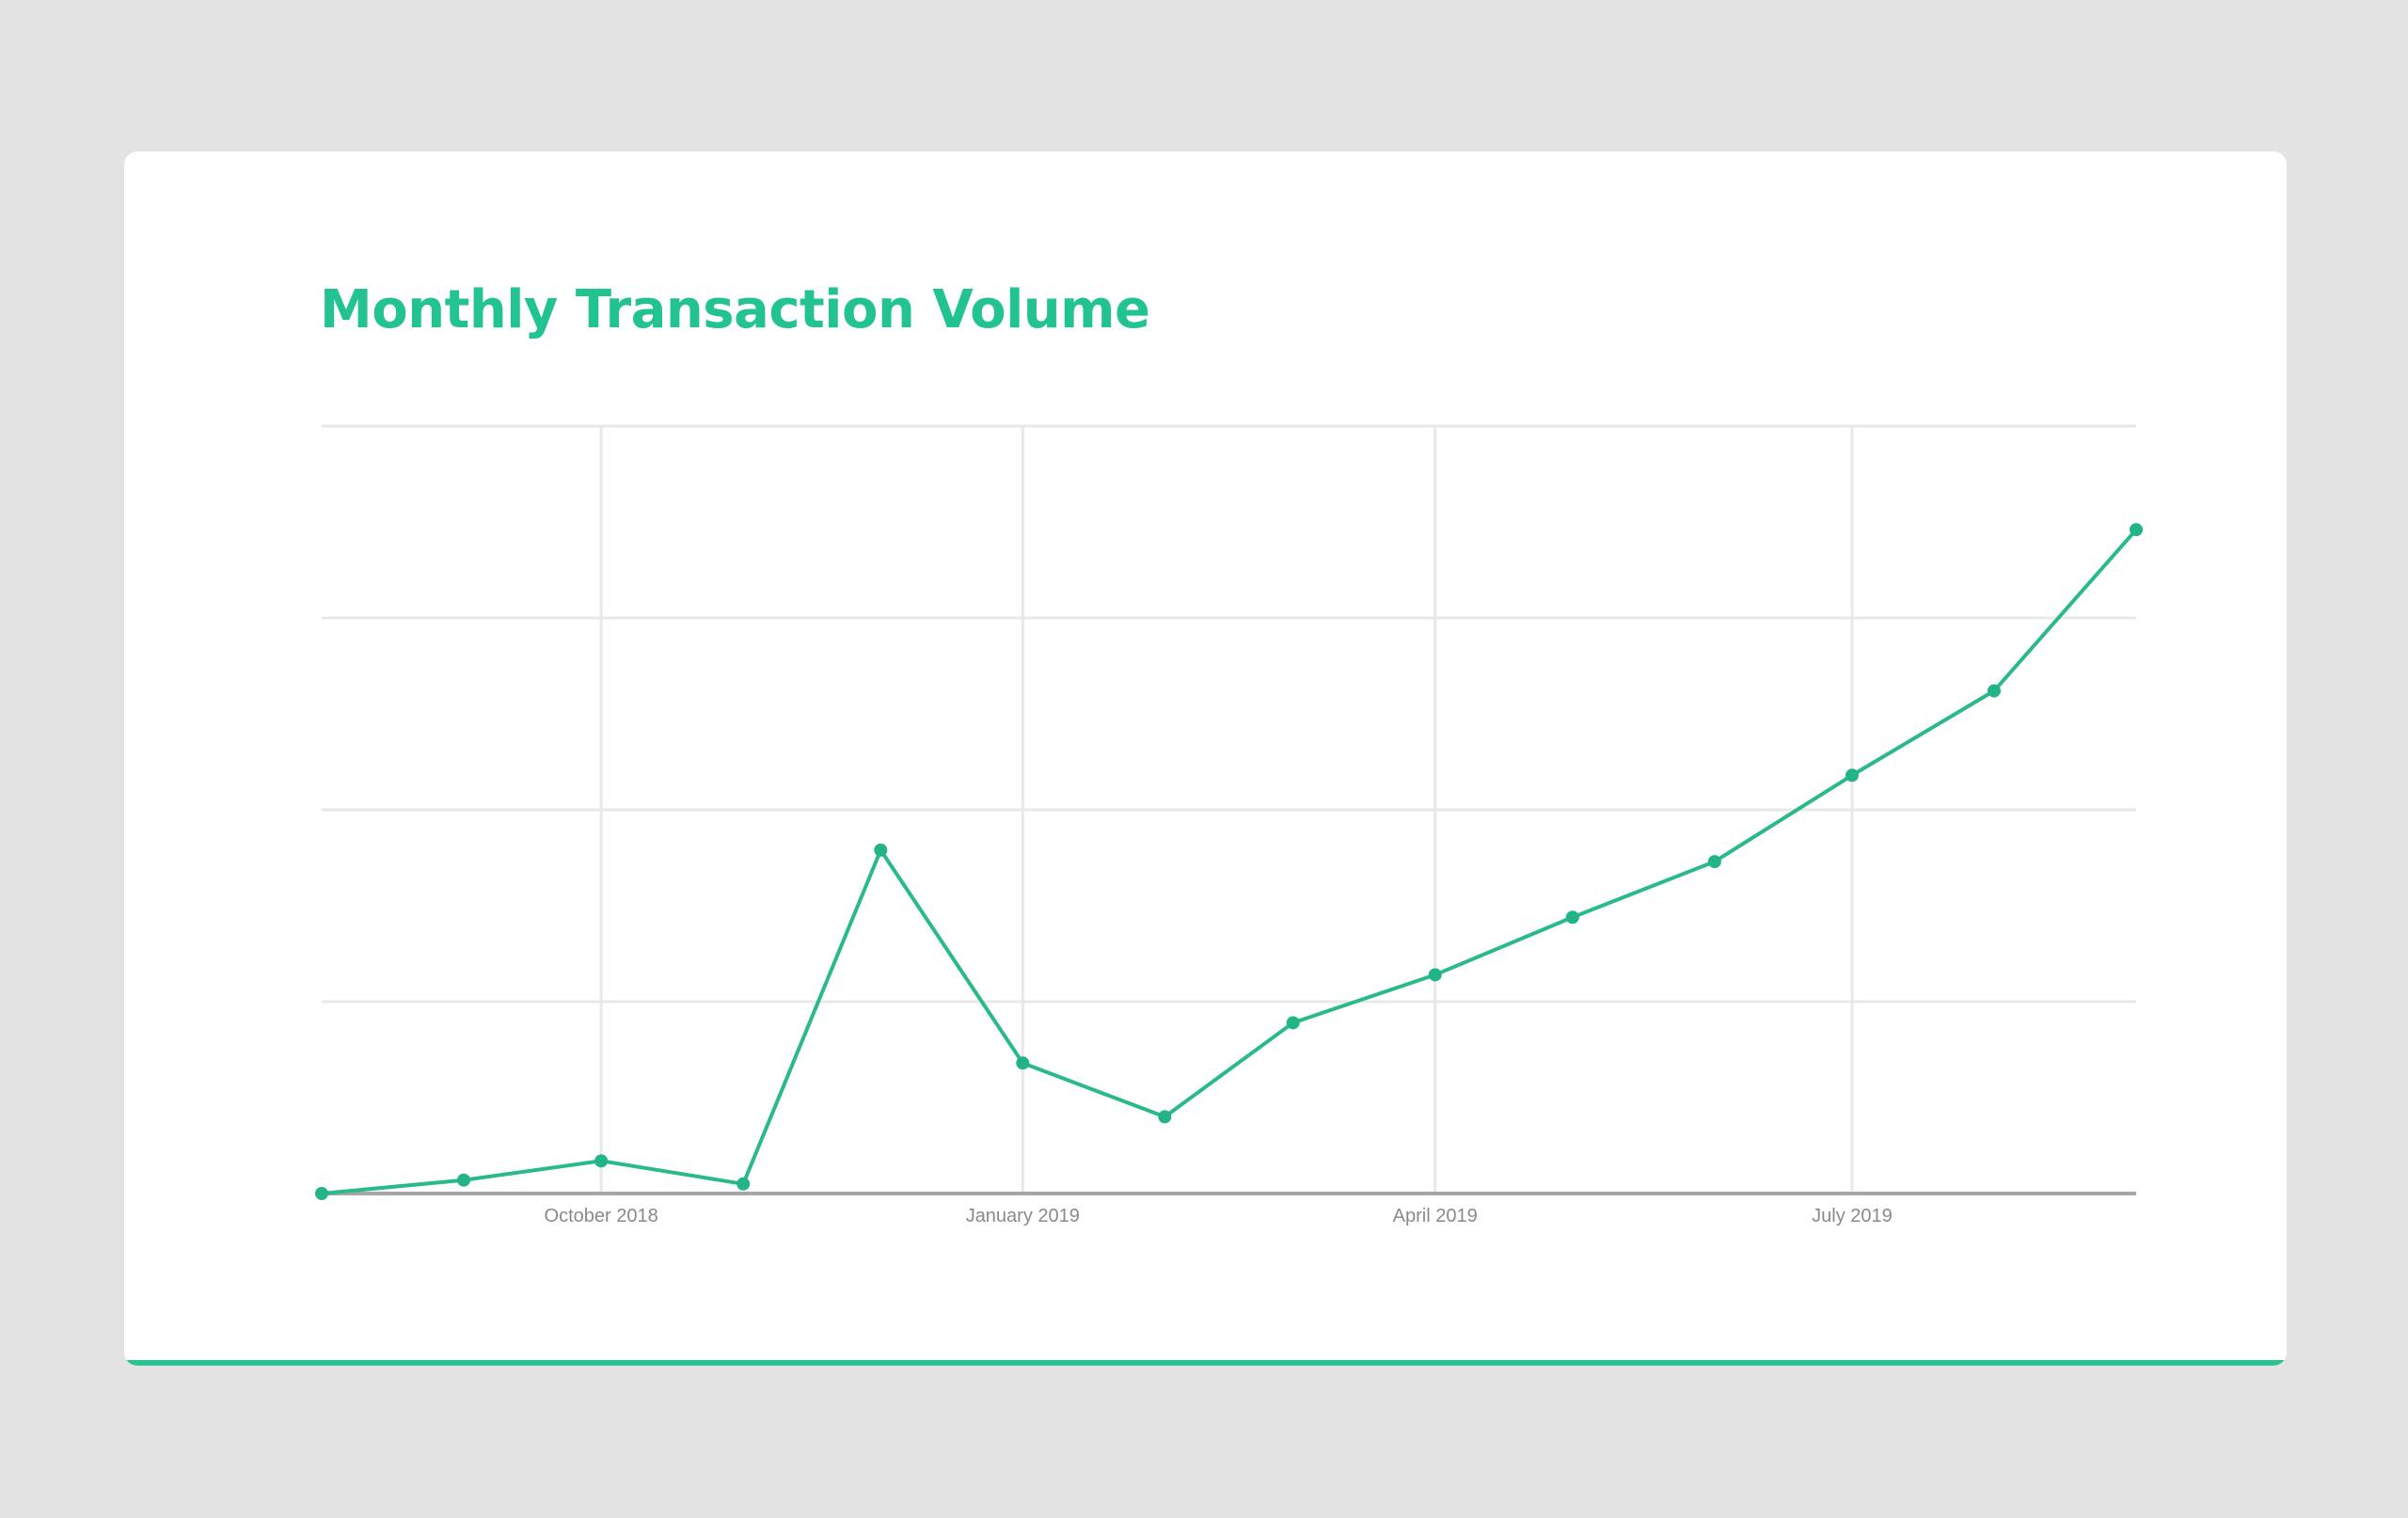 Image resolution: width=2408 pixels, height=1518 pixels. I want to click on card-accent-bar, so click(1206, 1363).